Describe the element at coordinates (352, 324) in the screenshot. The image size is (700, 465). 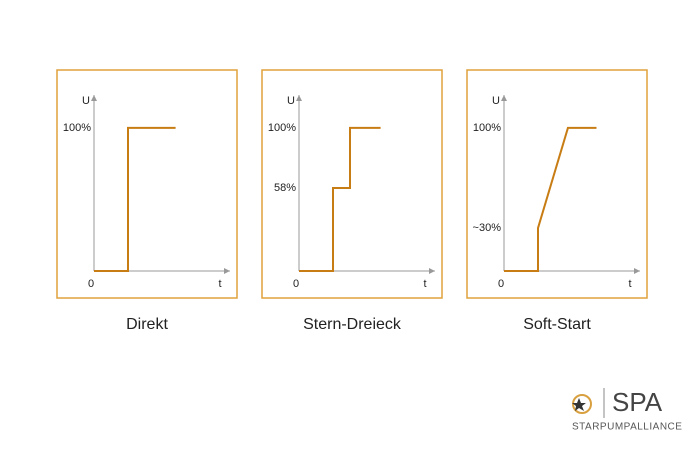
I see `chart-title: Stern-Dreieck` at that location.